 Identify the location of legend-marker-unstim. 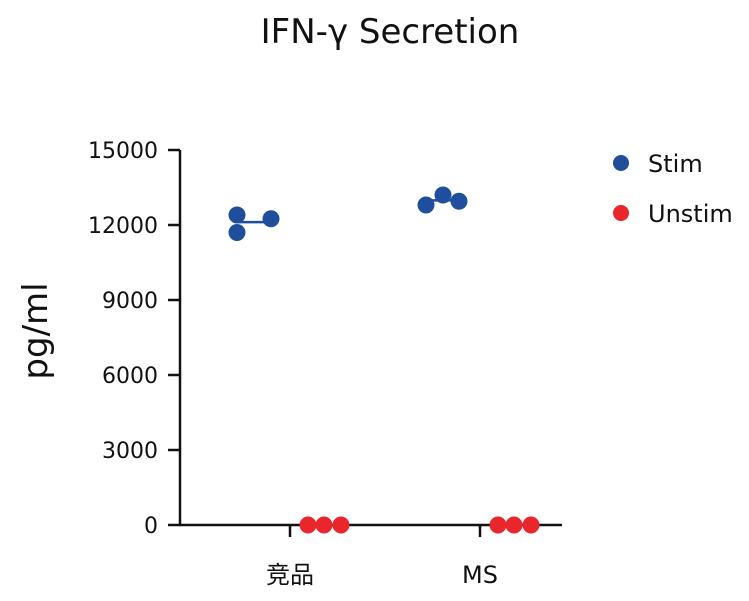
(621, 213).